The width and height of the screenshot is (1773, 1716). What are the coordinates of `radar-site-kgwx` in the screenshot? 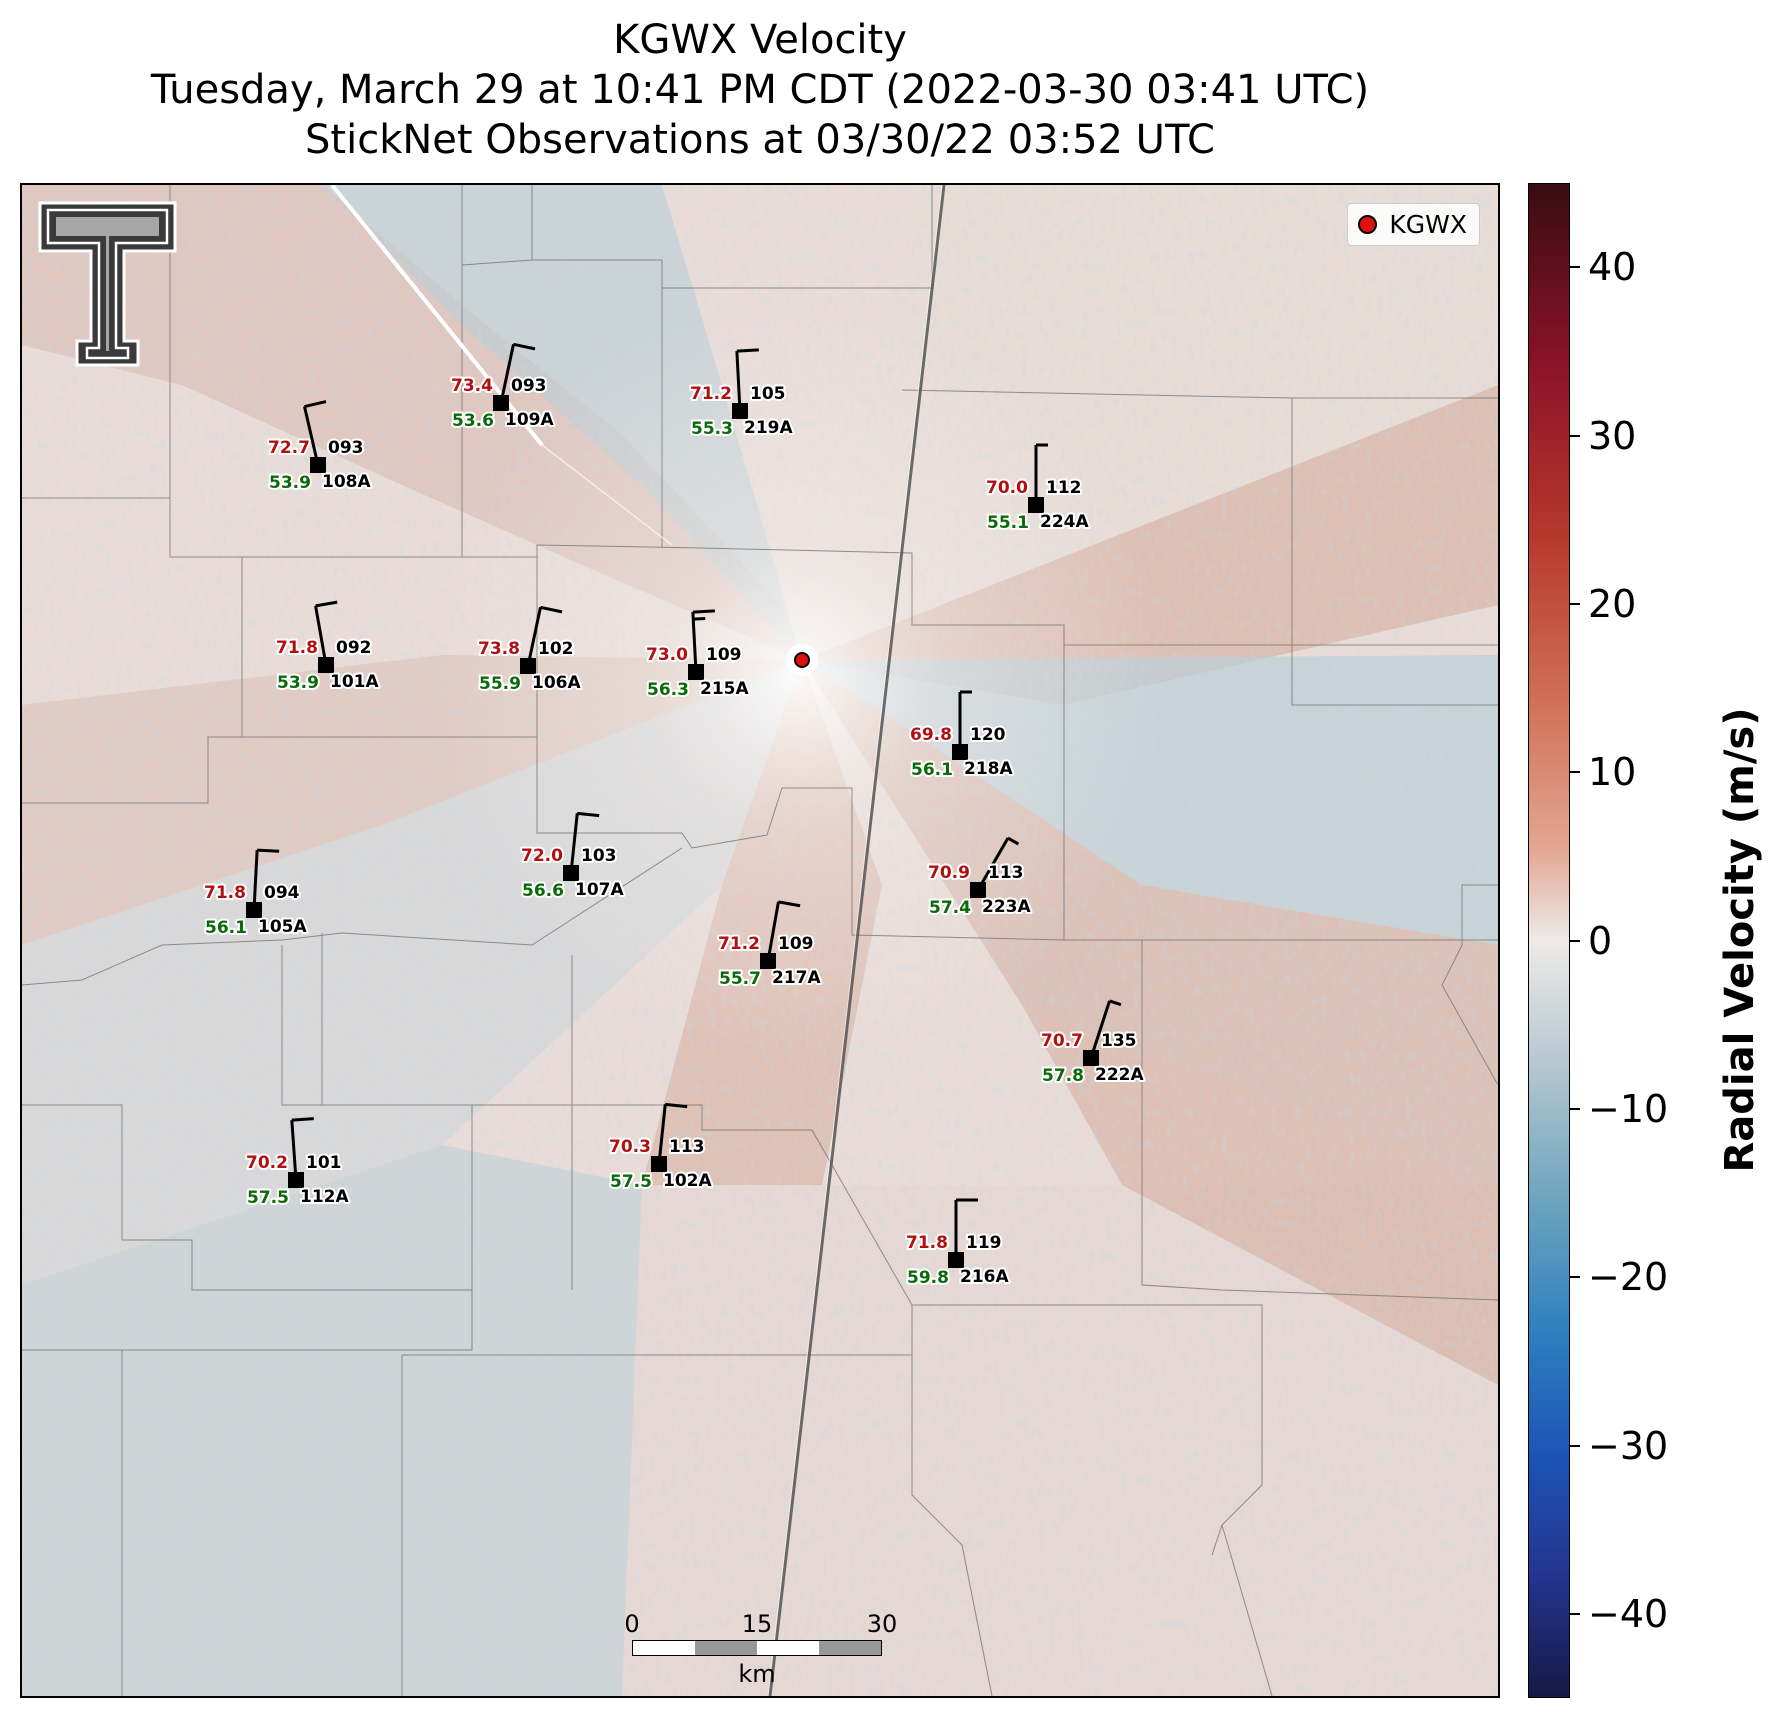 It's located at (802, 660).